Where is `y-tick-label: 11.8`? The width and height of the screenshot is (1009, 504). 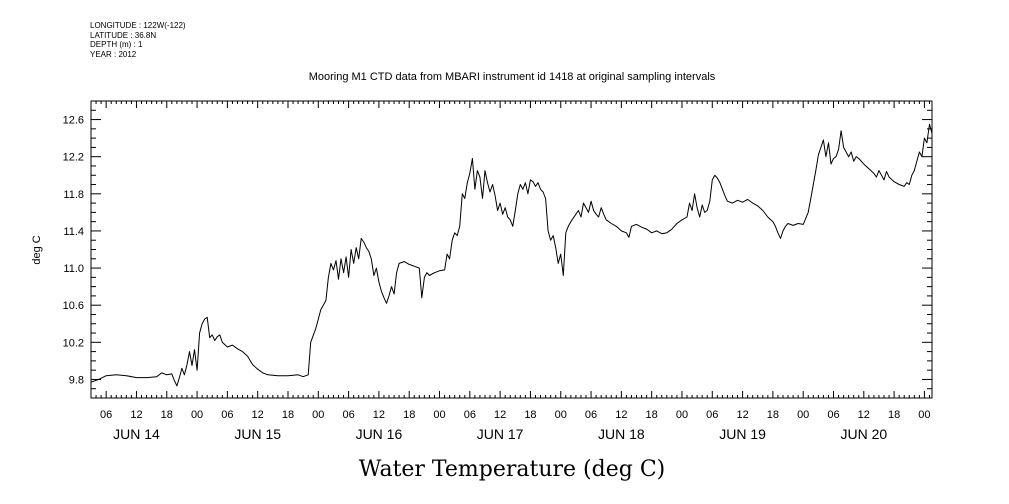 y-tick-label: 11.8 is located at coordinates (73, 195).